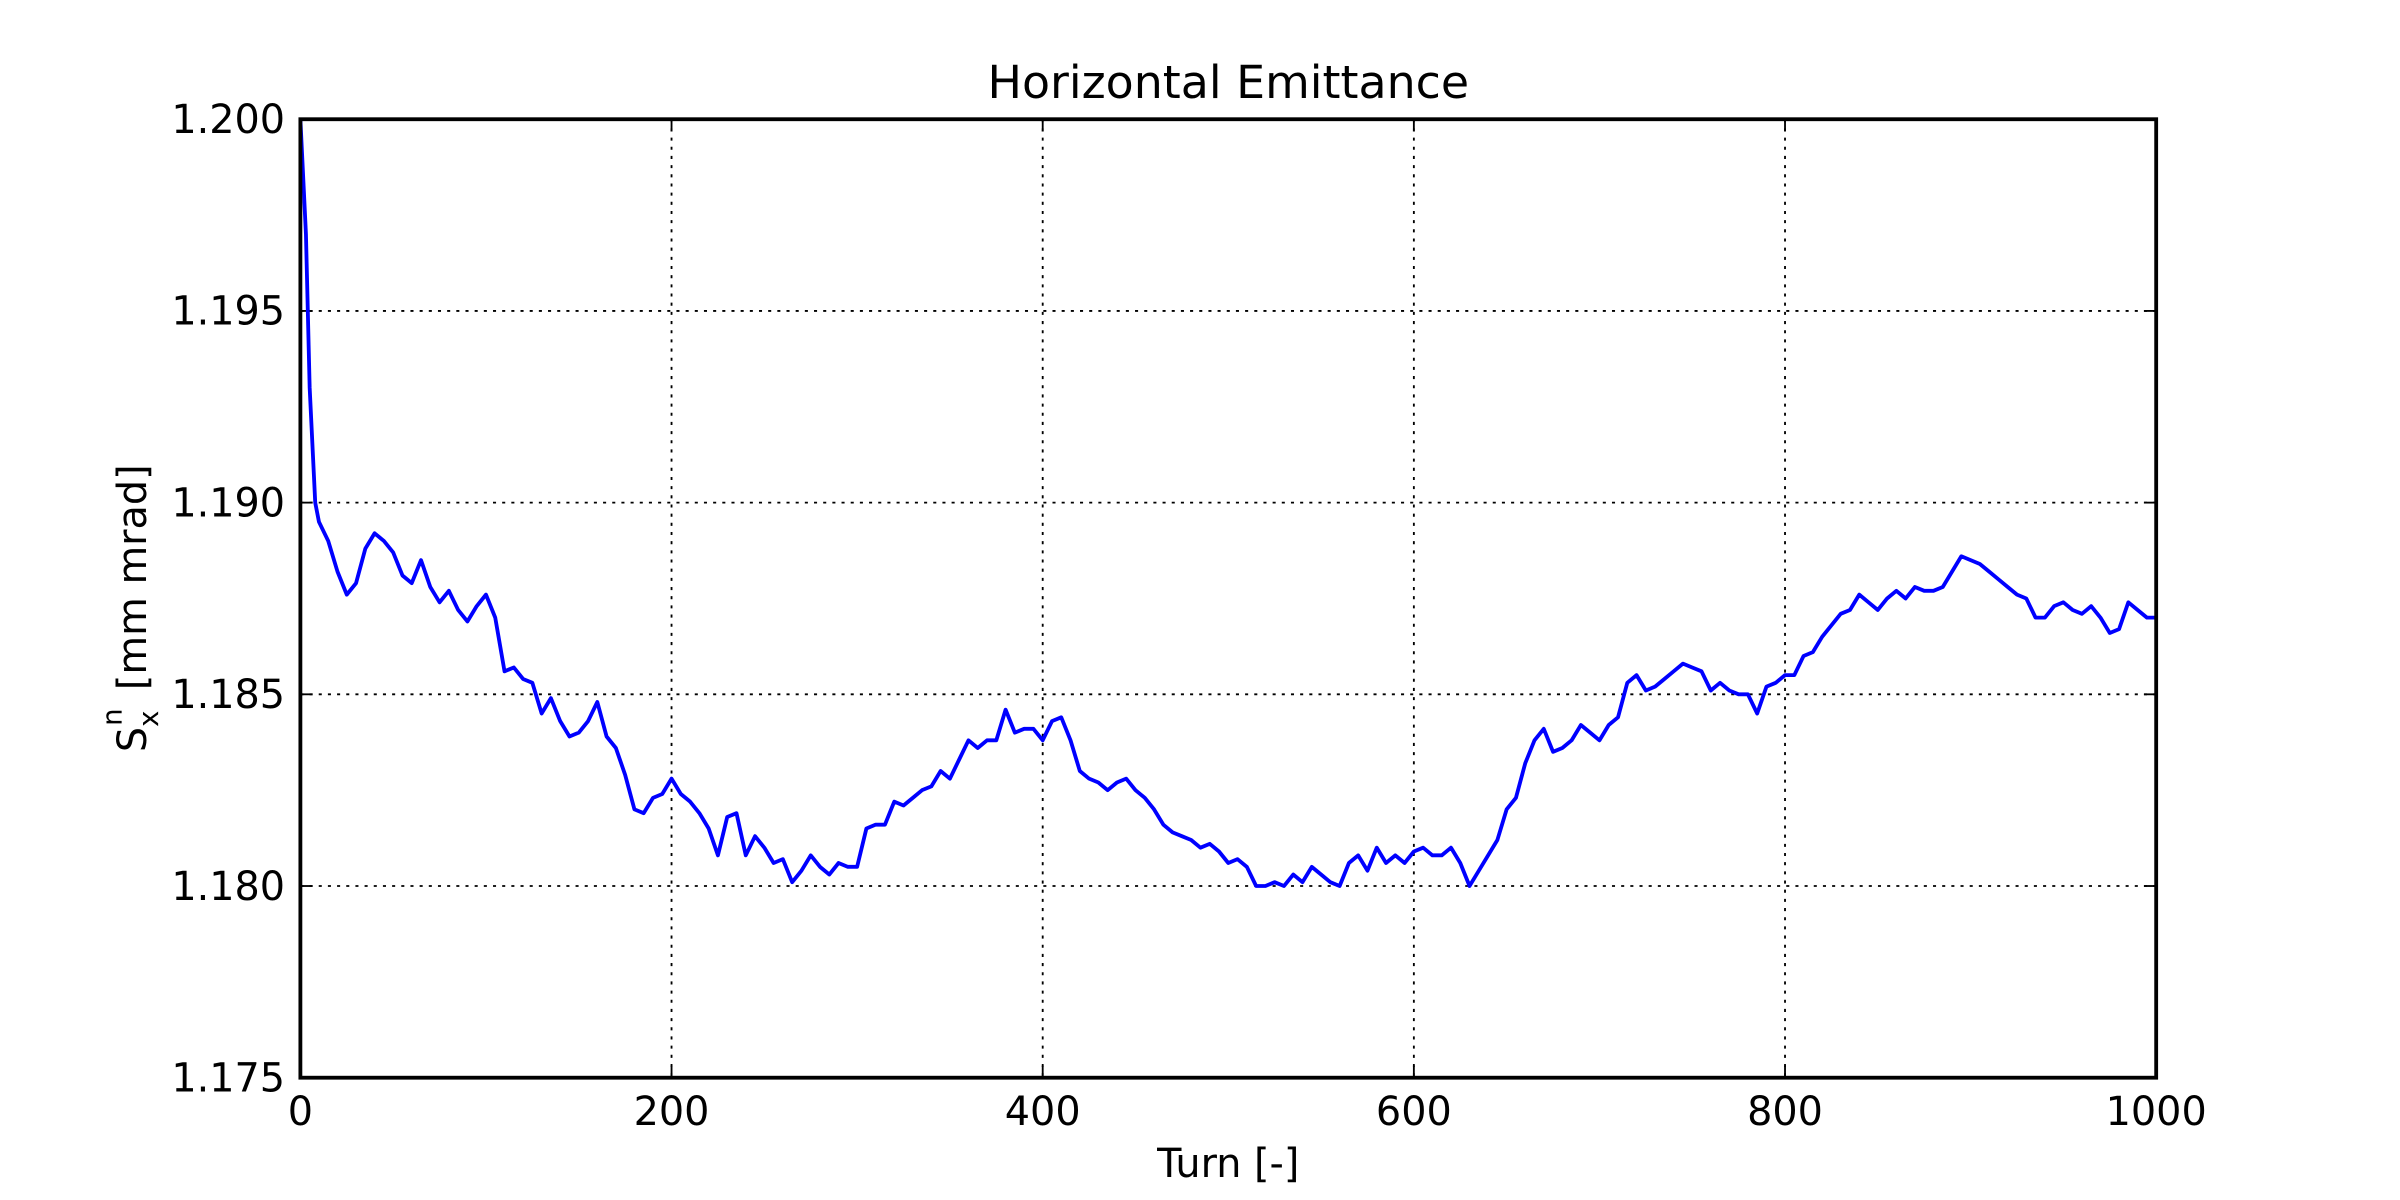 The width and height of the screenshot is (2400, 1200). I want to click on y-tick-label: 1.175, so click(228, 1078).